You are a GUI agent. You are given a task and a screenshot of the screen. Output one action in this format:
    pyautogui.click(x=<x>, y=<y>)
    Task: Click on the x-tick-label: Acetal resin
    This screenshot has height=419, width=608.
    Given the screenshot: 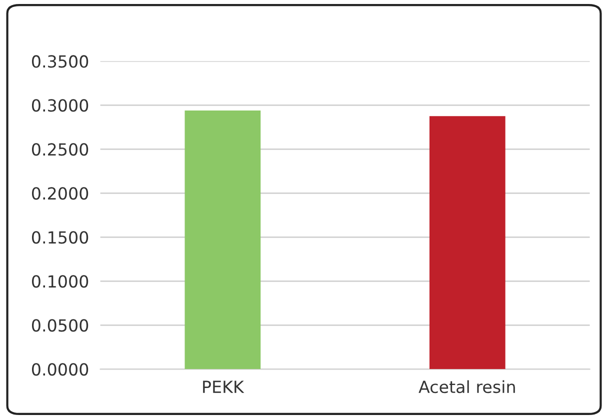 What is the action you would take?
    pyautogui.click(x=466, y=387)
    